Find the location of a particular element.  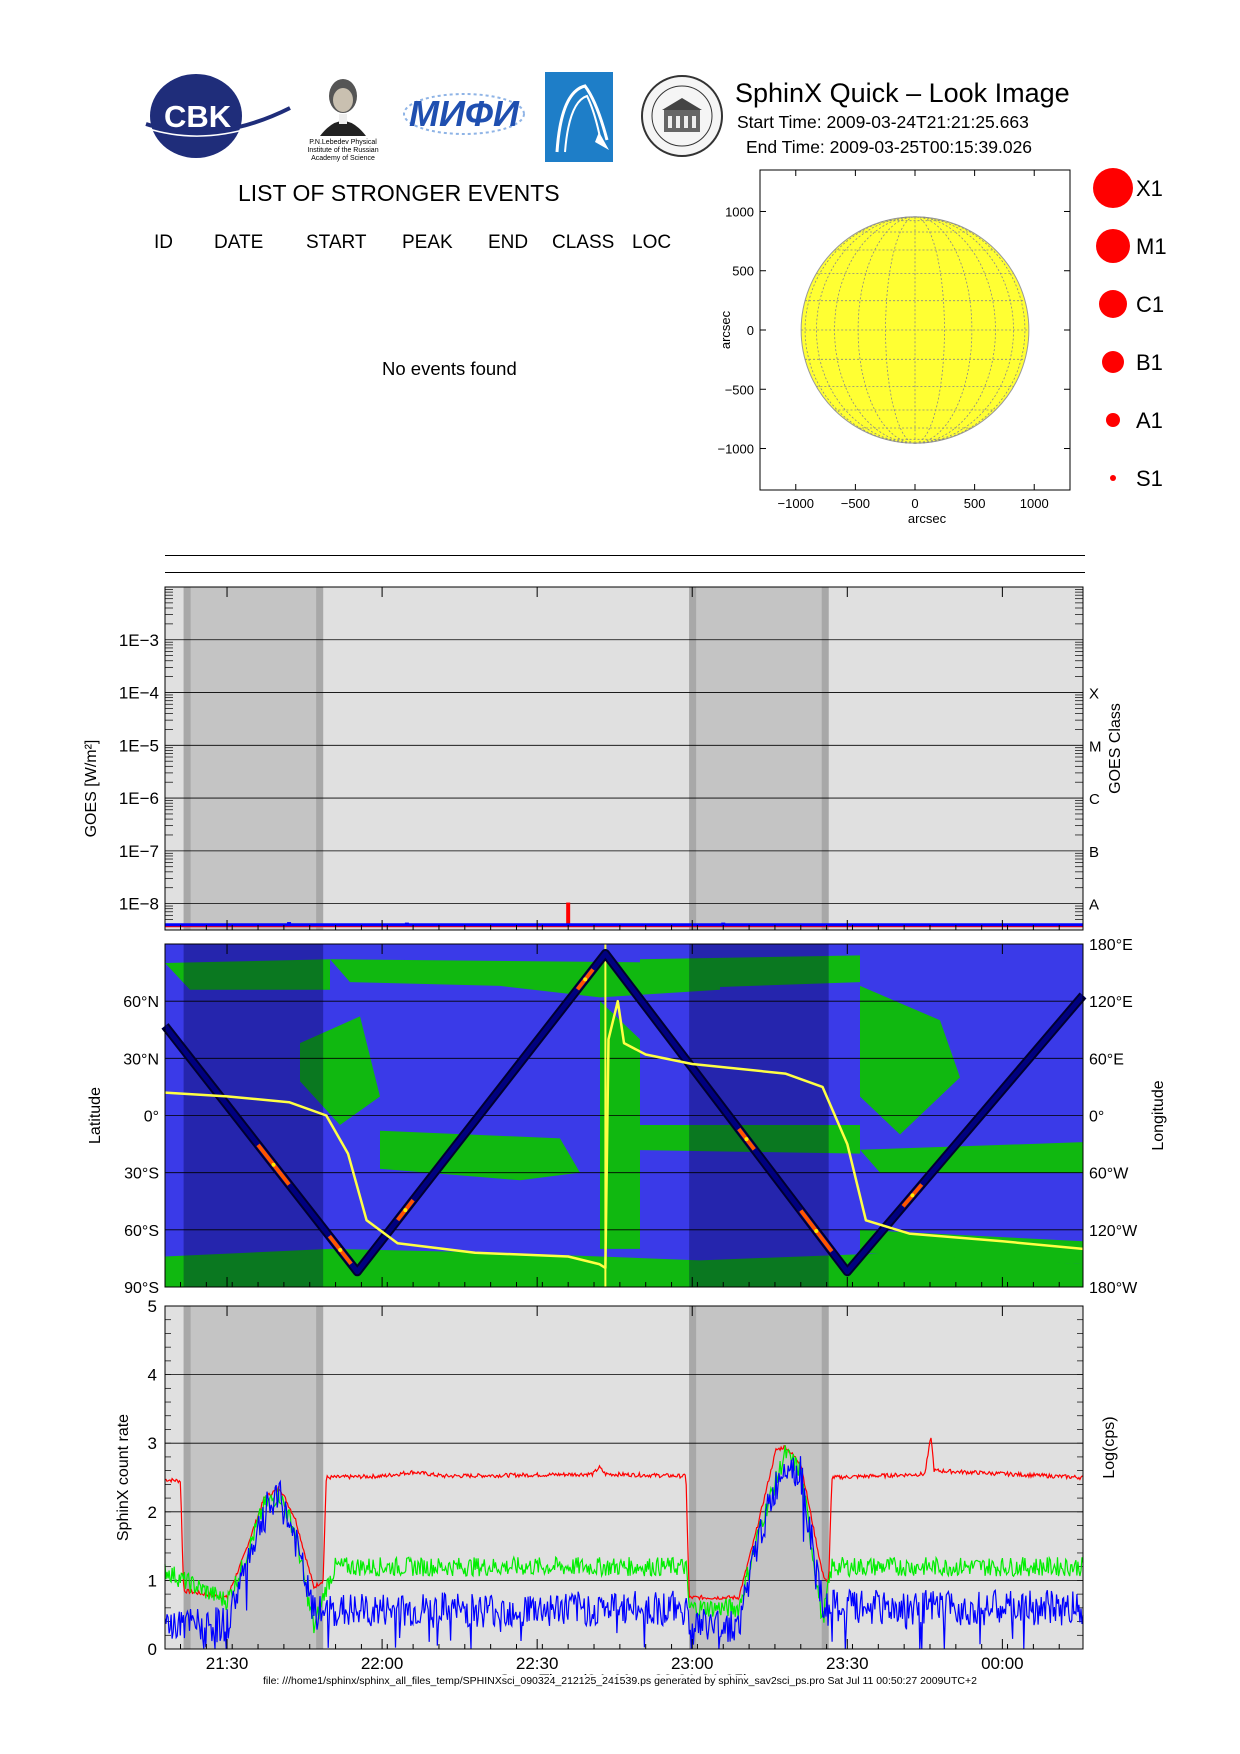

lebedev-caption-3: Academy of Science is located at coordinates (343, 158).